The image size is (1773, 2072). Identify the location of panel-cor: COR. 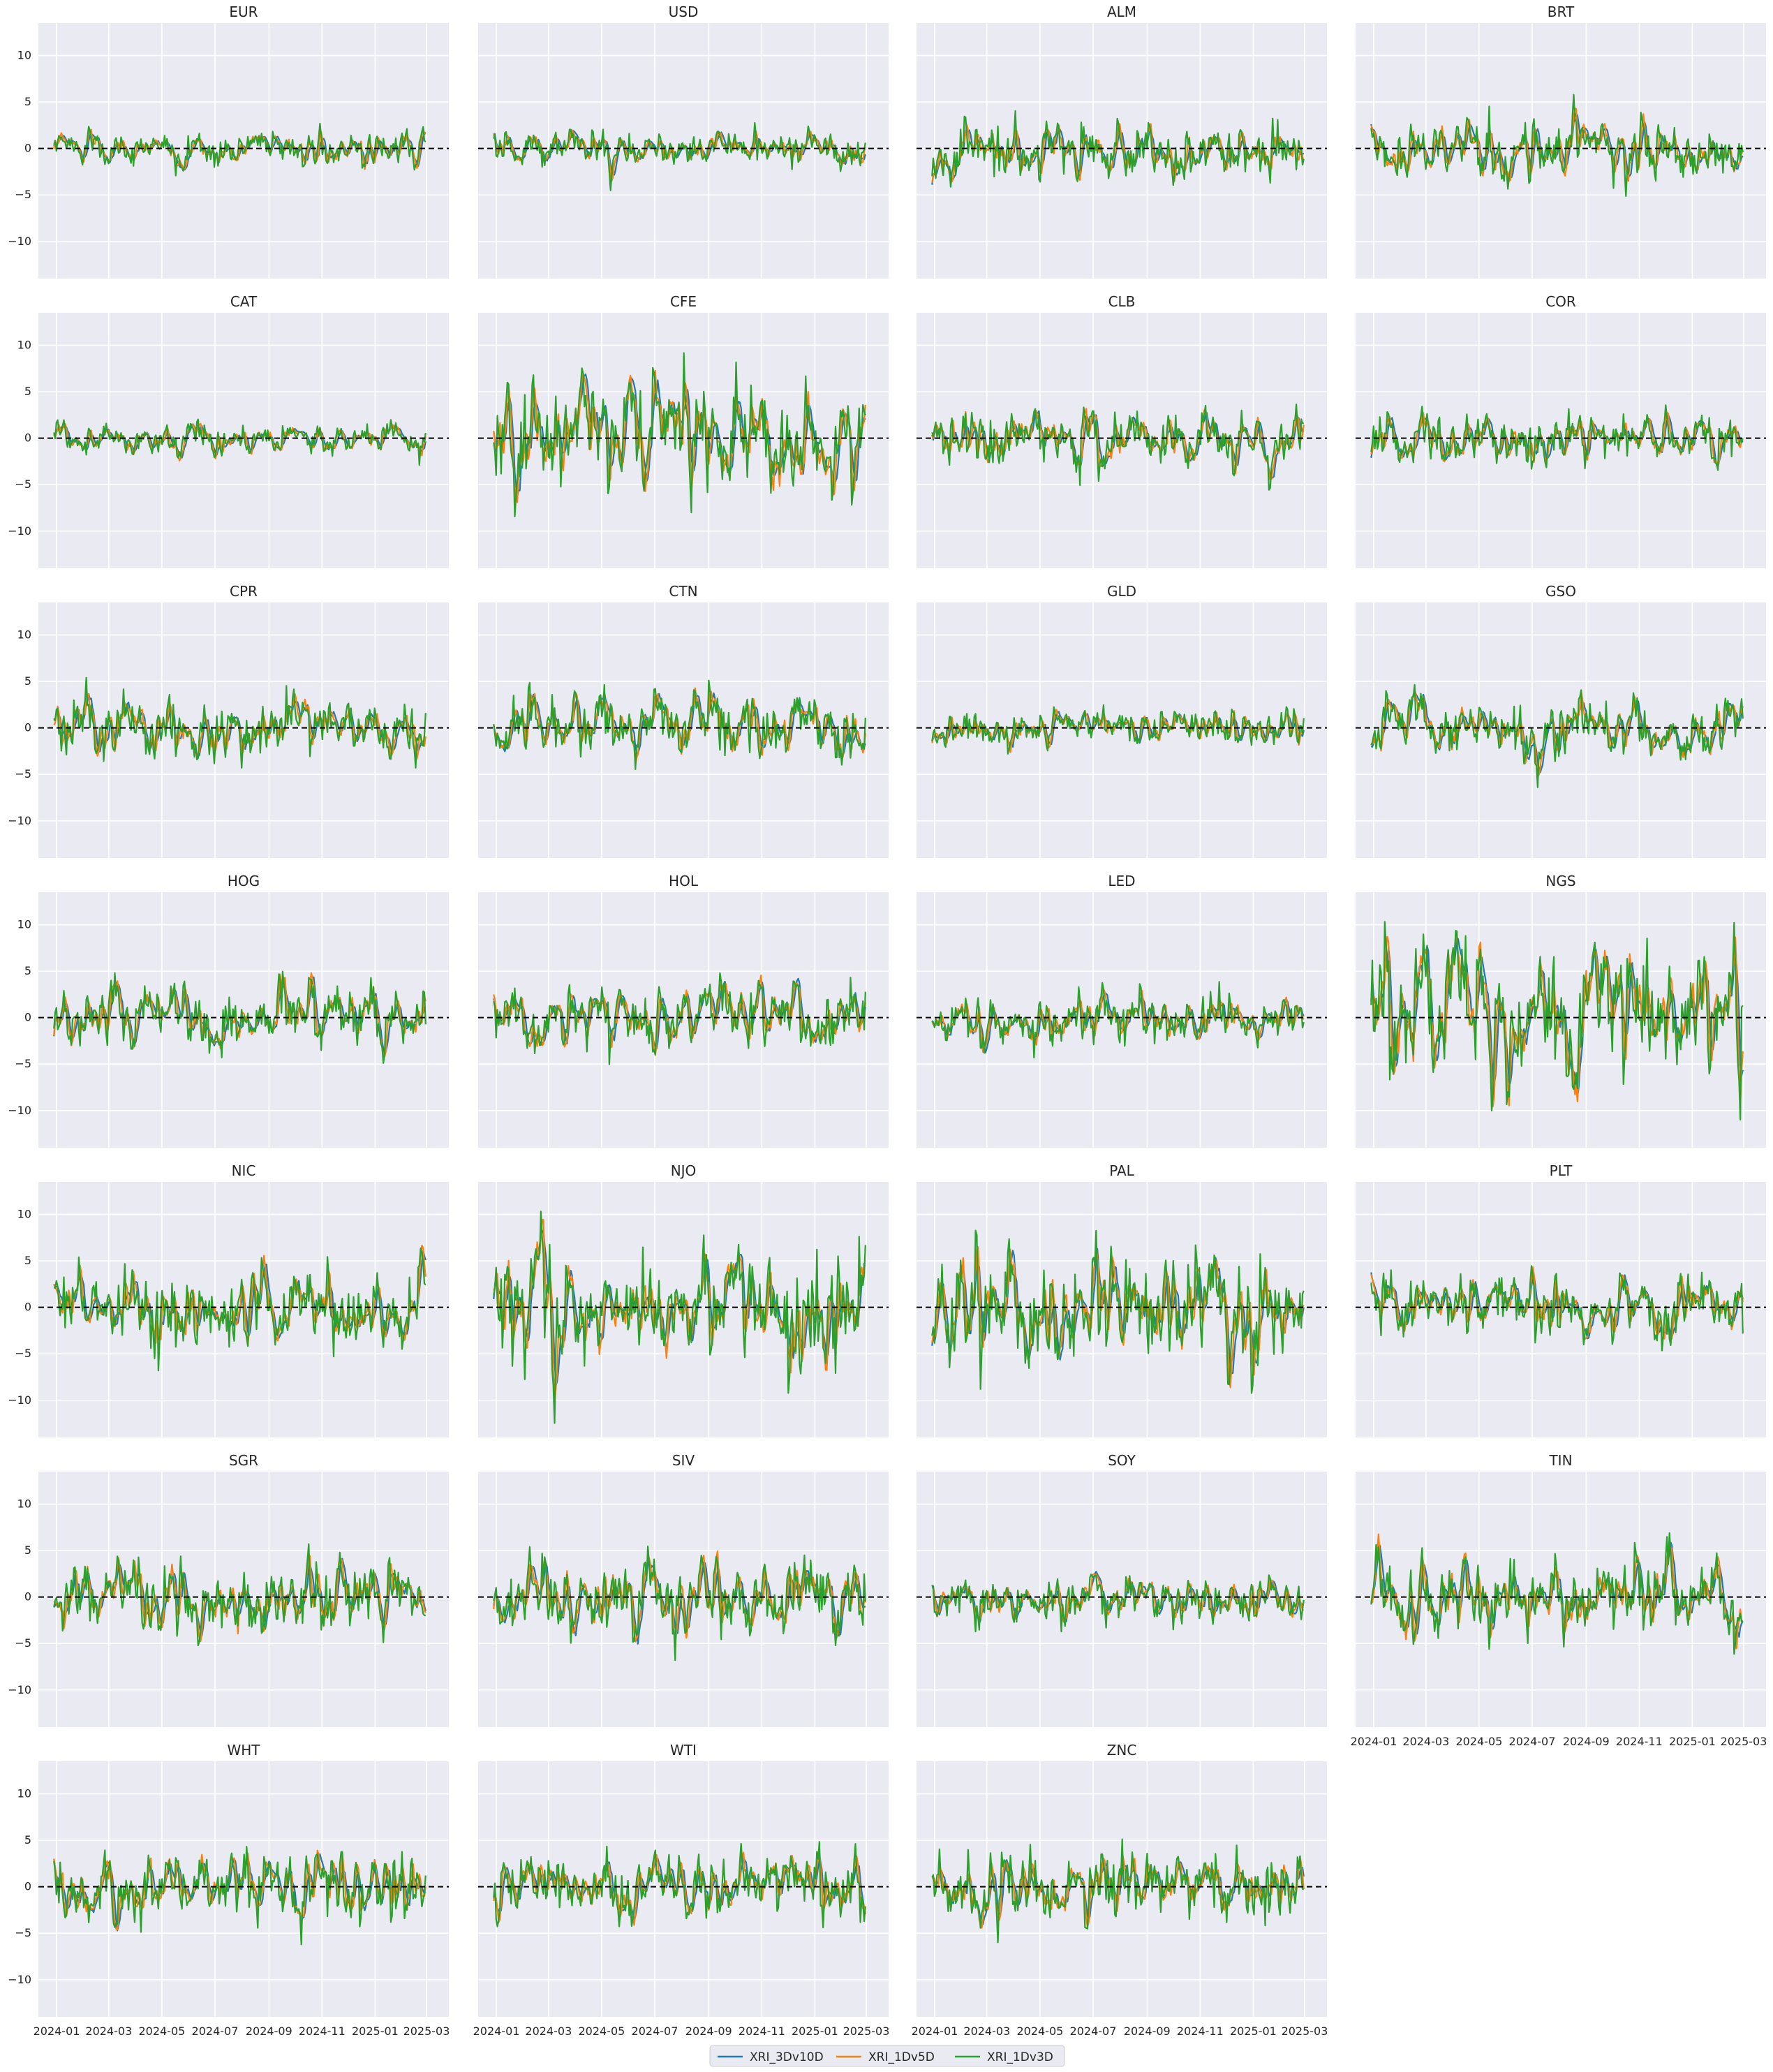
(1561, 430).